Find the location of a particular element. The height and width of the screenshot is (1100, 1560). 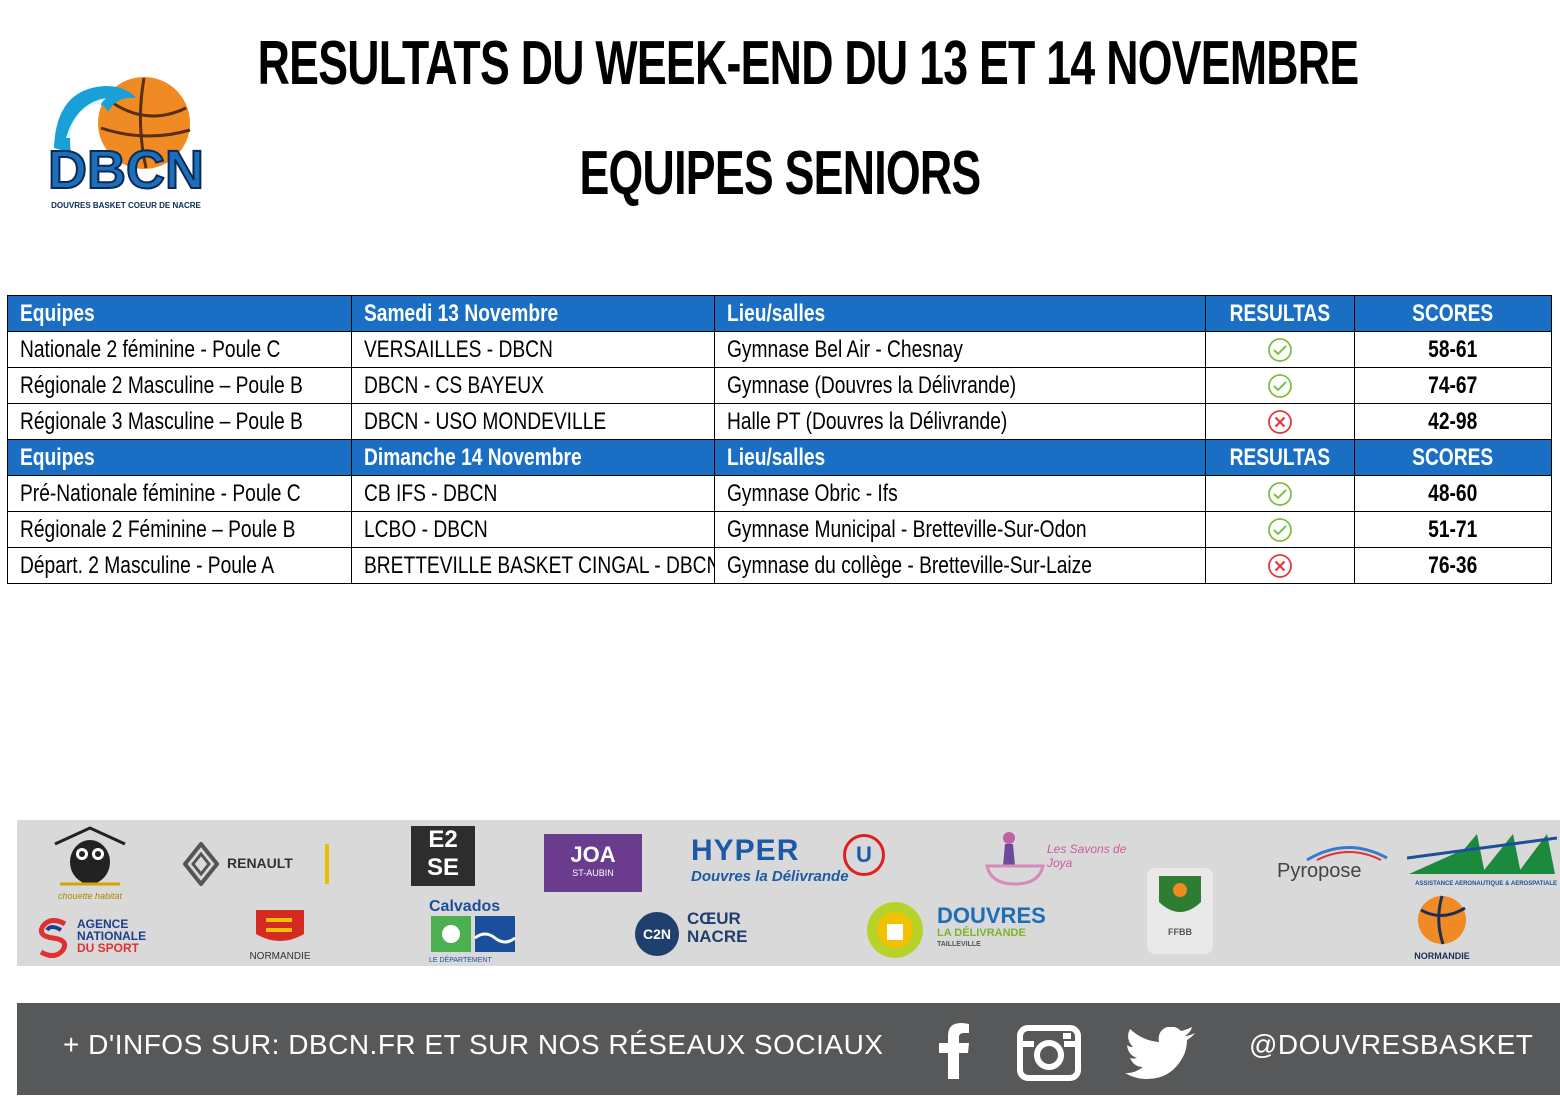

e2se-top: E2 is located at coordinates (443, 839).